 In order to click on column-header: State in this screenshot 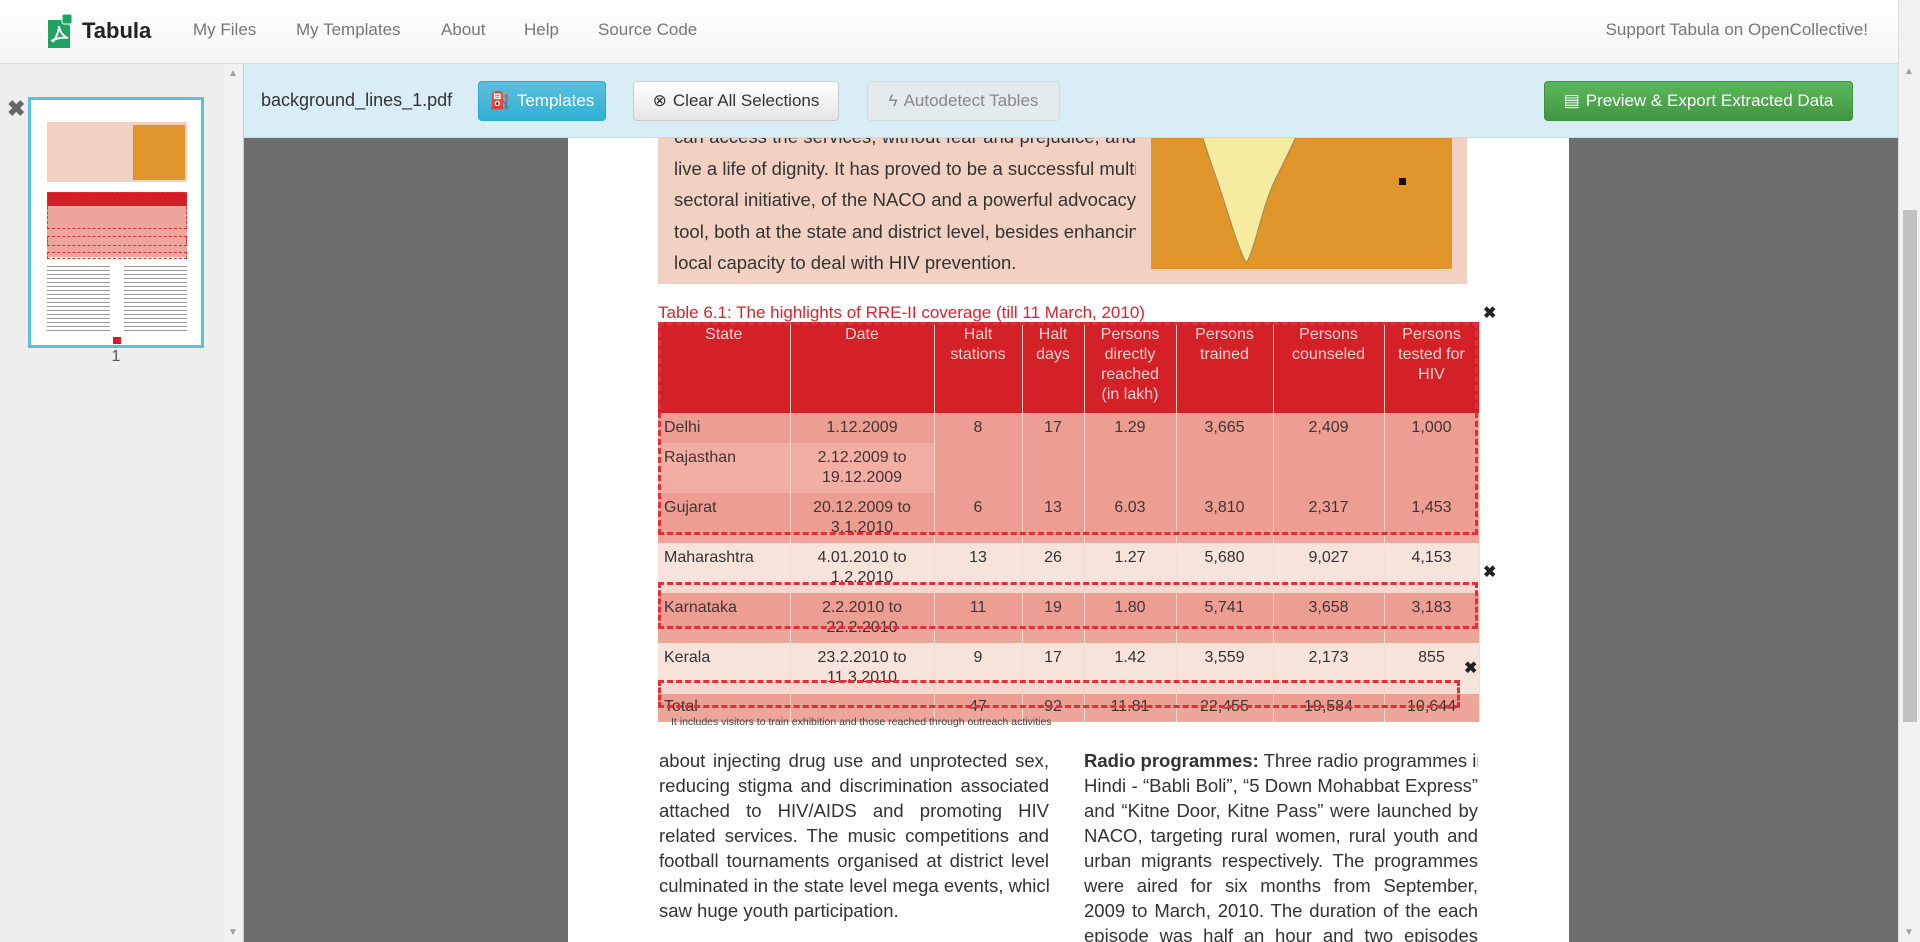, I will do `click(724, 367)`.